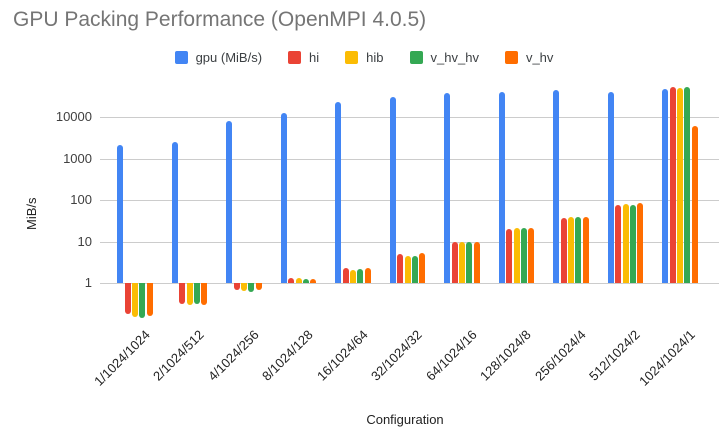 Image resolution: width=728 pixels, height=440 pixels. Describe the element at coordinates (303, 57) in the screenshot. I see `legend-item: hi` at that location.